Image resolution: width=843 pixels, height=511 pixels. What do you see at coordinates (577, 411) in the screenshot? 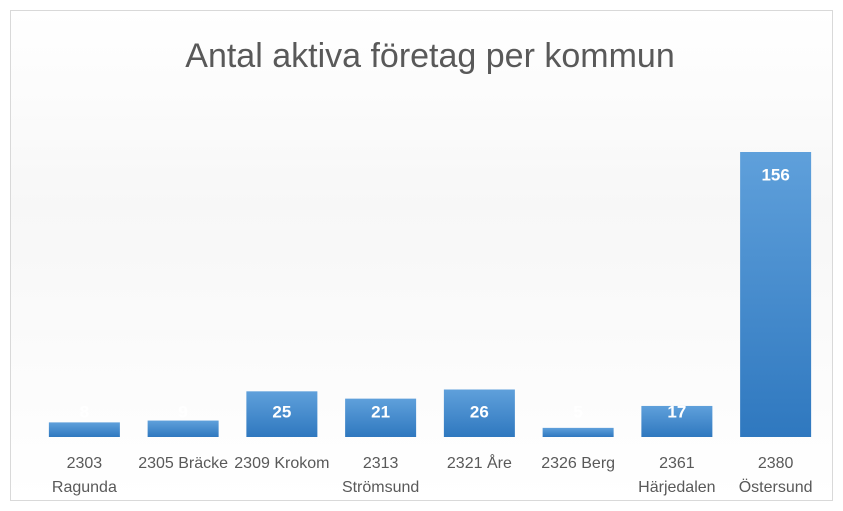
I see `data-label: 5` at bounding box center [577, 411].